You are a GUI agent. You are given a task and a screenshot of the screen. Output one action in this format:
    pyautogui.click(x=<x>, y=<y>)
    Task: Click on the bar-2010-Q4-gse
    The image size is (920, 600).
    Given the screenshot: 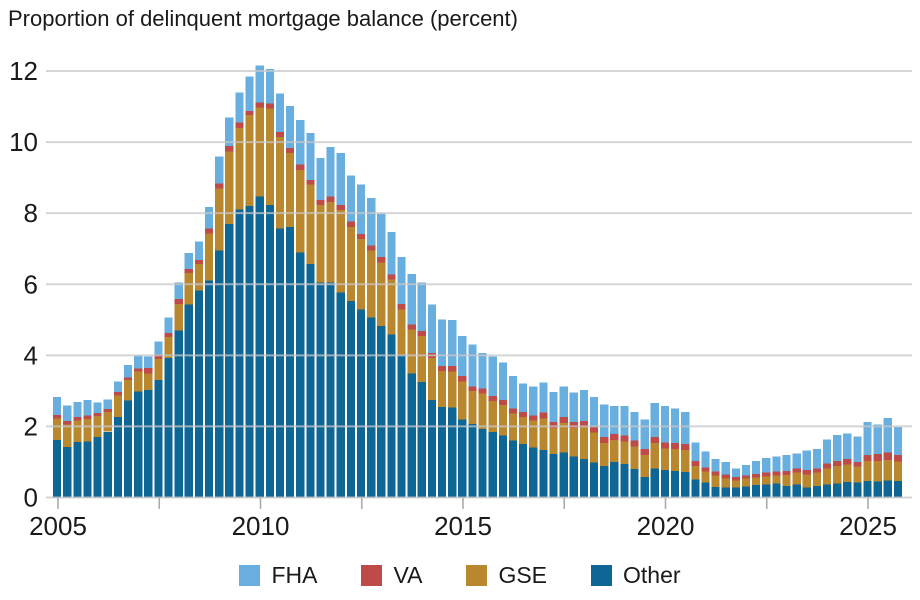 What is the action you would take?
    pyautogui.click(x=300, y=211)
    